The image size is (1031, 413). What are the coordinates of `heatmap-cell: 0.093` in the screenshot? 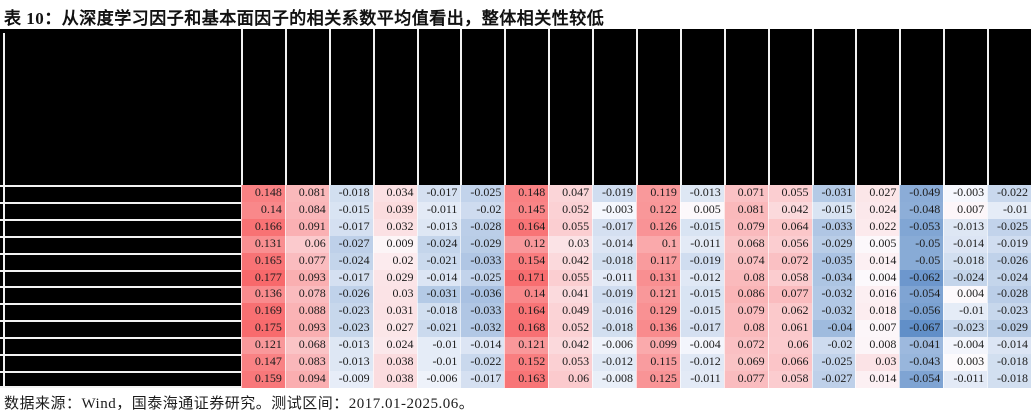 It's located at (306, 278).